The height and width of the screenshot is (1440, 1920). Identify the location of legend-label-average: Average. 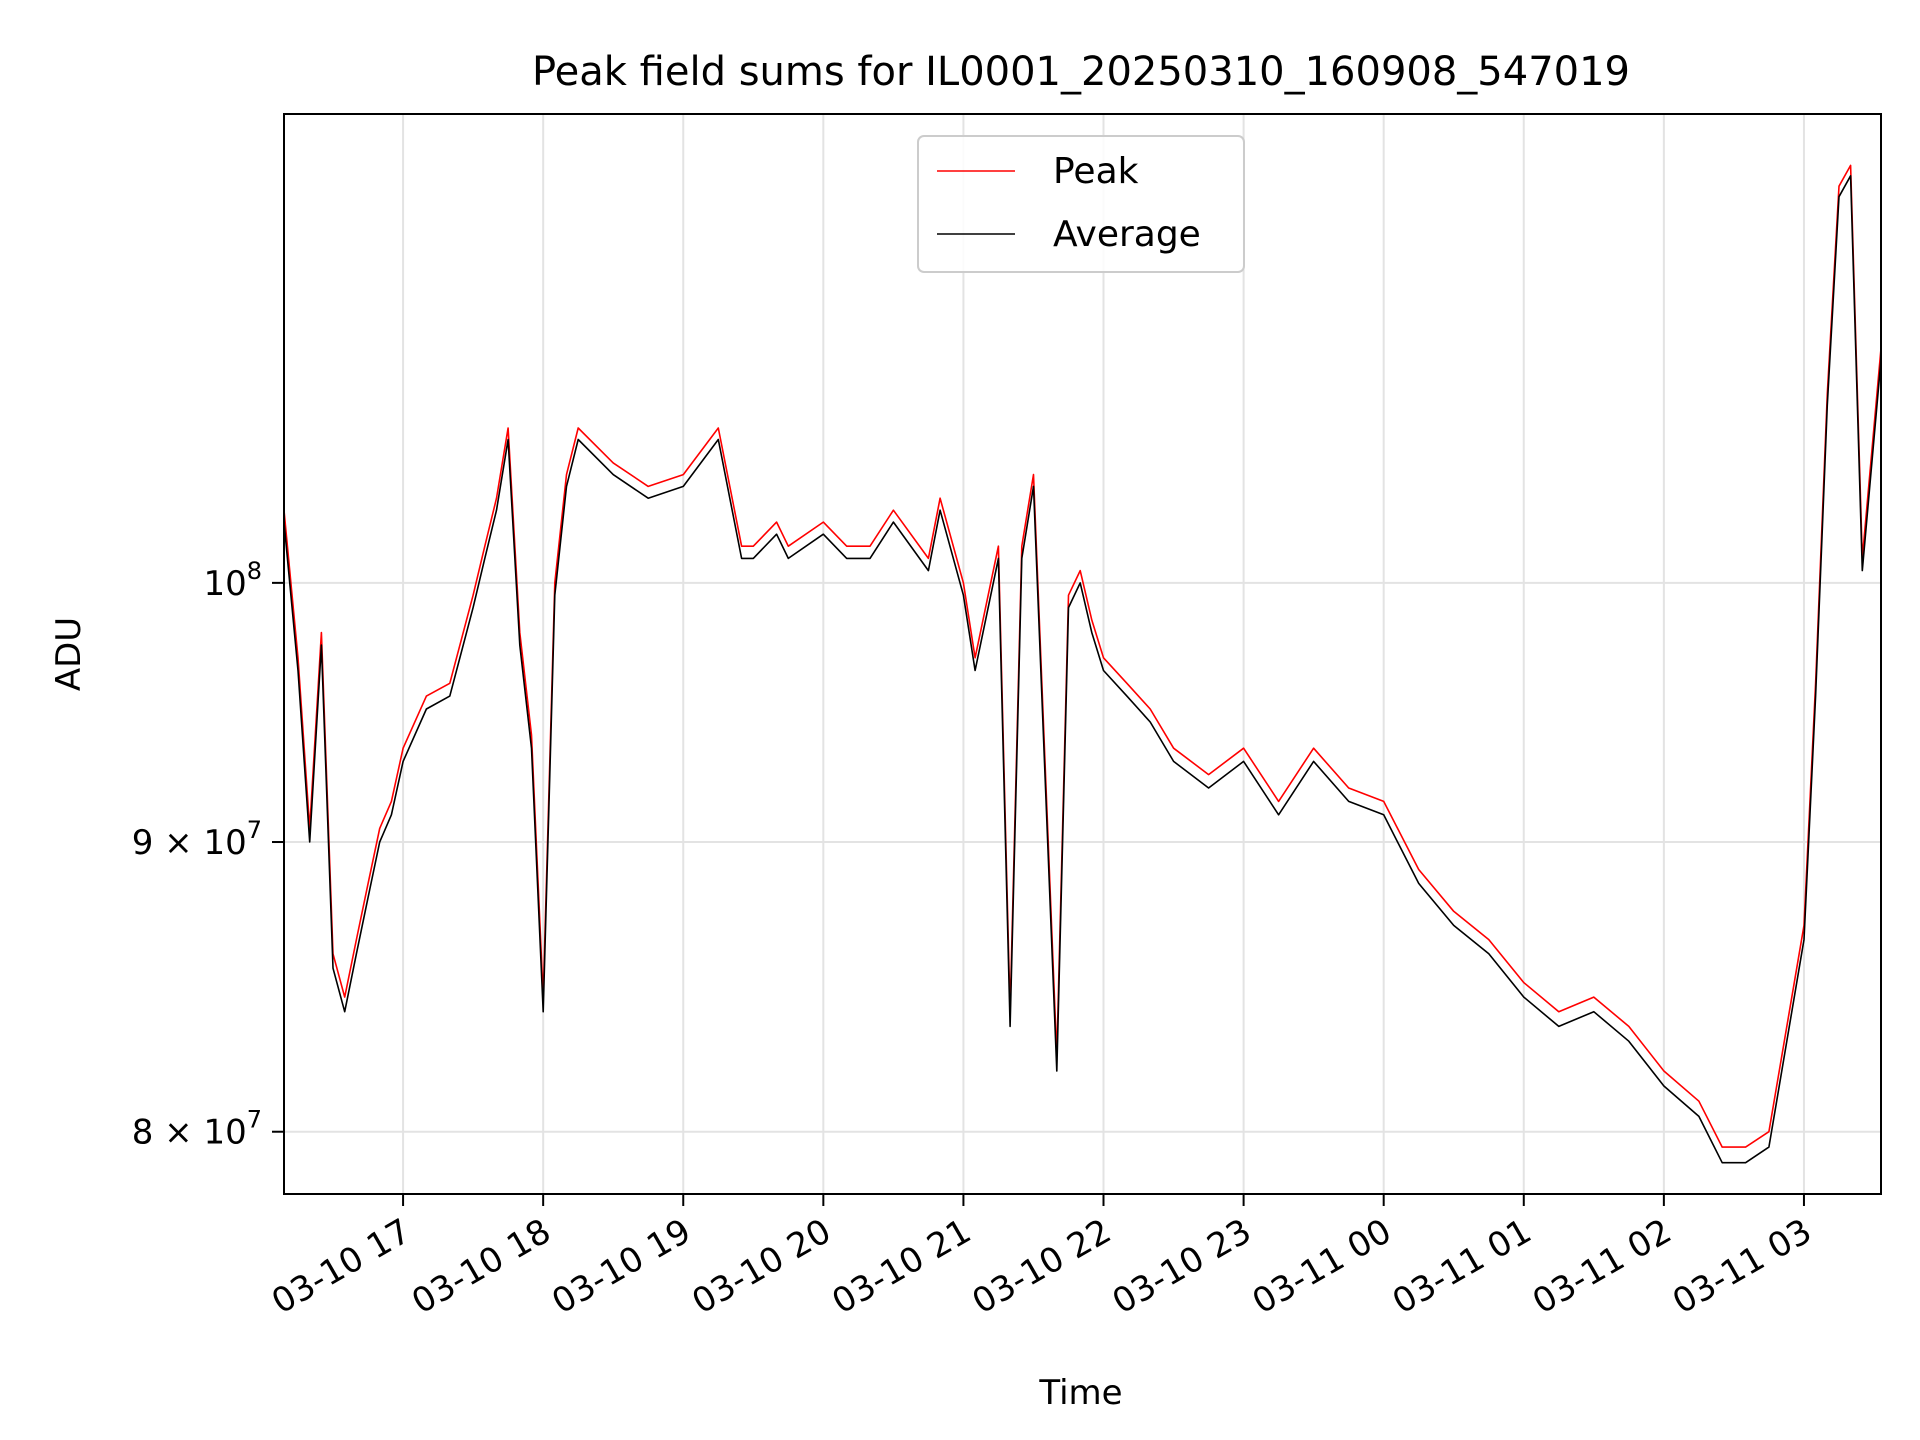
(1127, 234).